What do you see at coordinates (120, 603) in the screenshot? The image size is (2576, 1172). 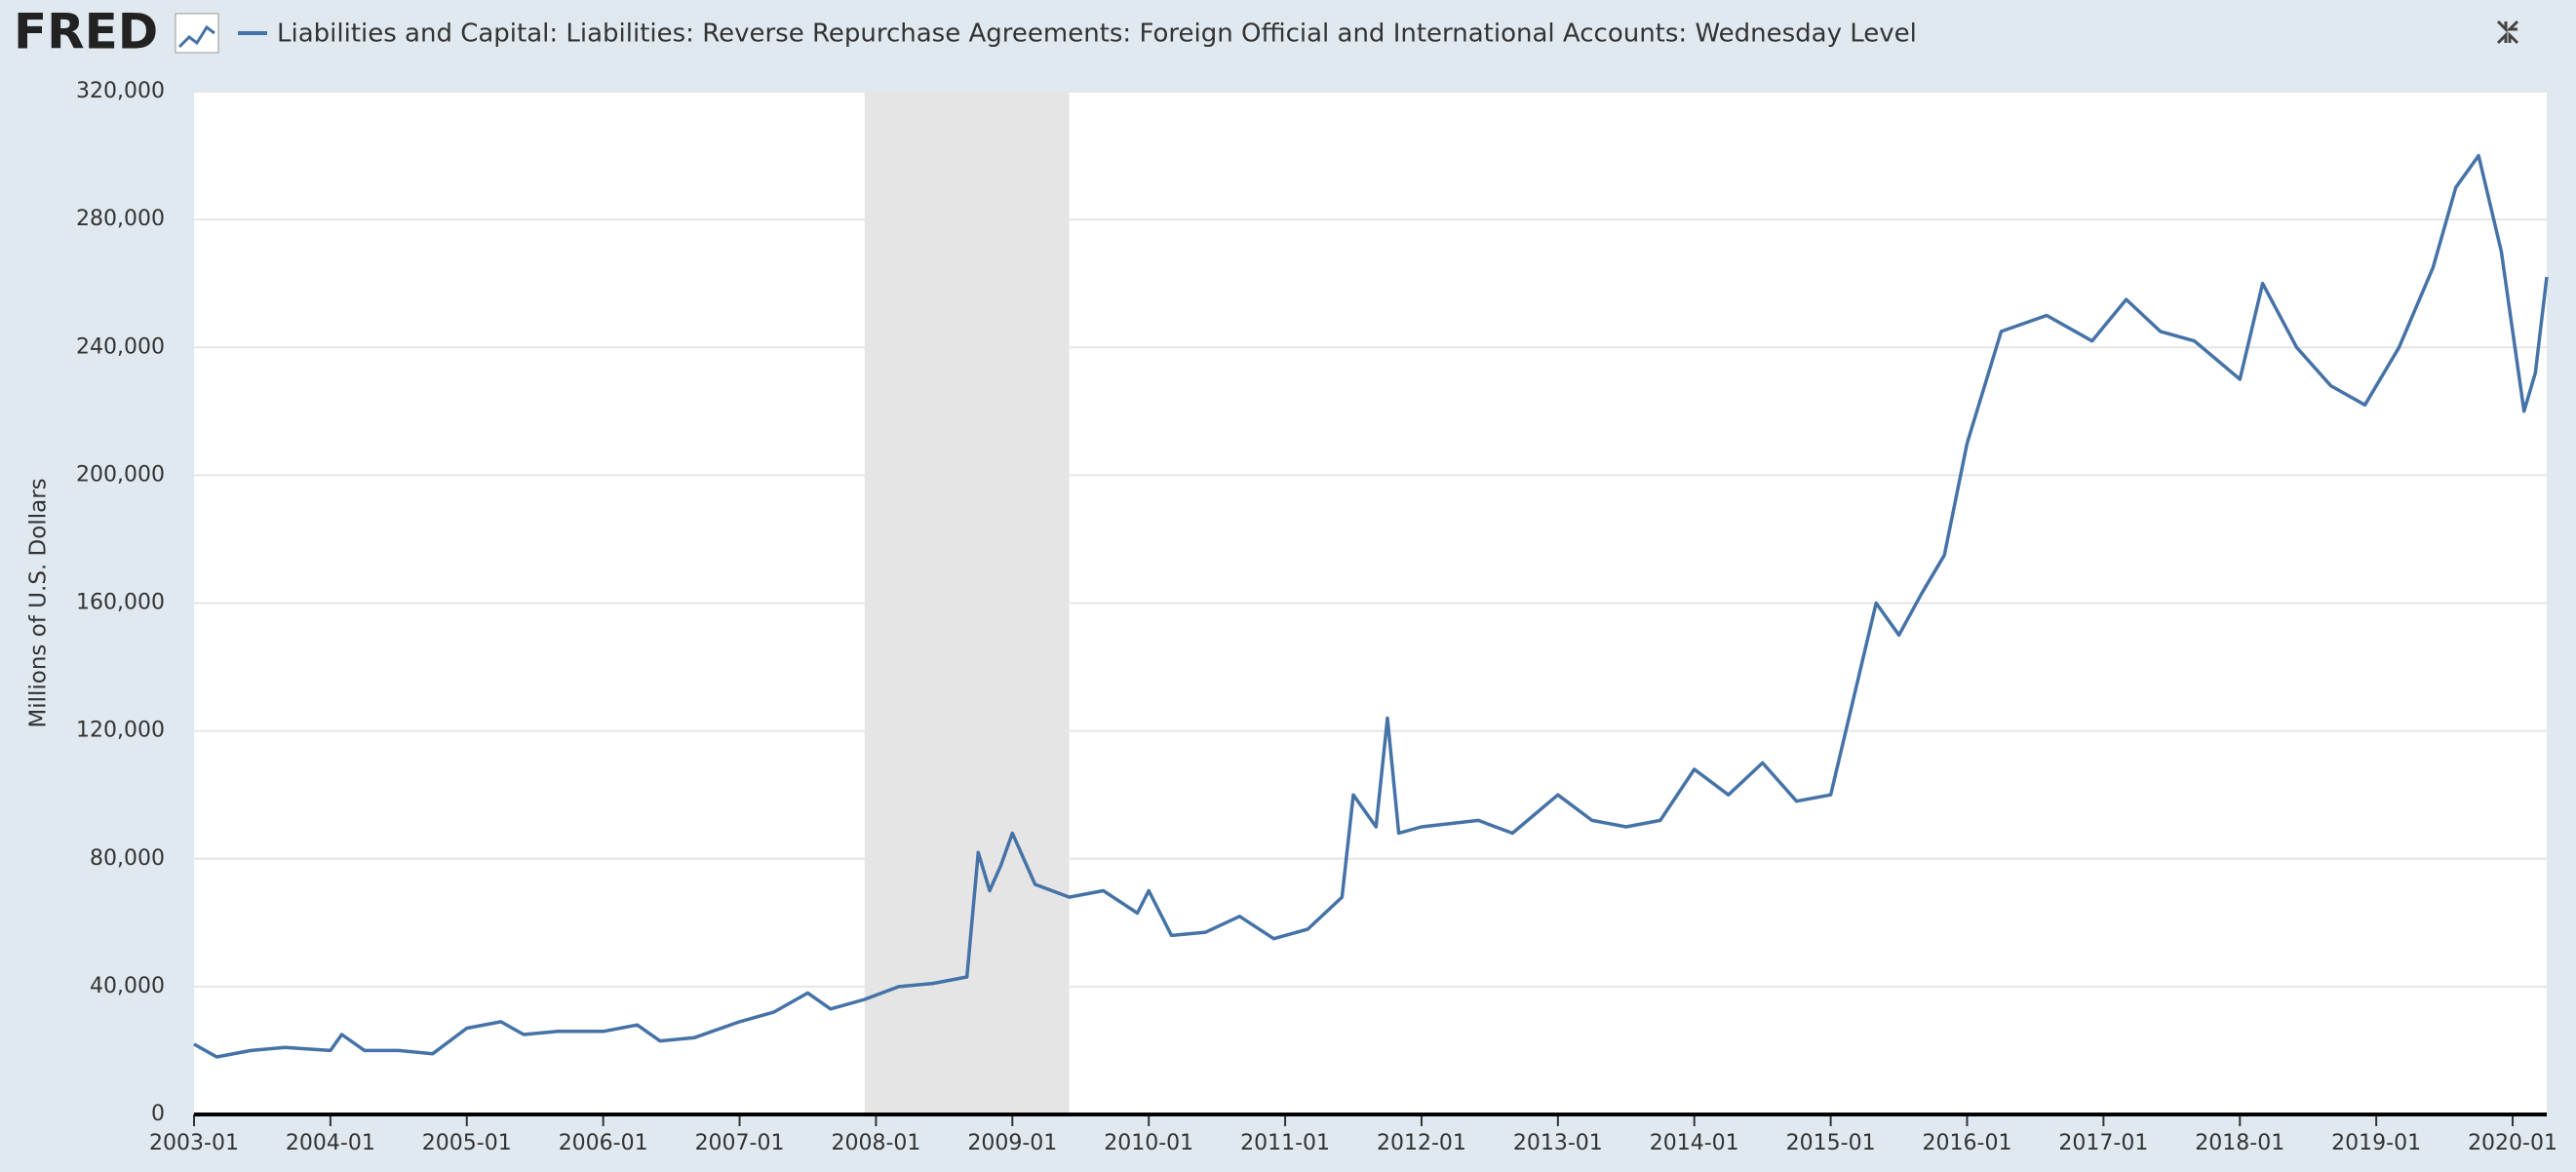 I see `y-tick-label: 160,000` at bounding box center [120, 603].